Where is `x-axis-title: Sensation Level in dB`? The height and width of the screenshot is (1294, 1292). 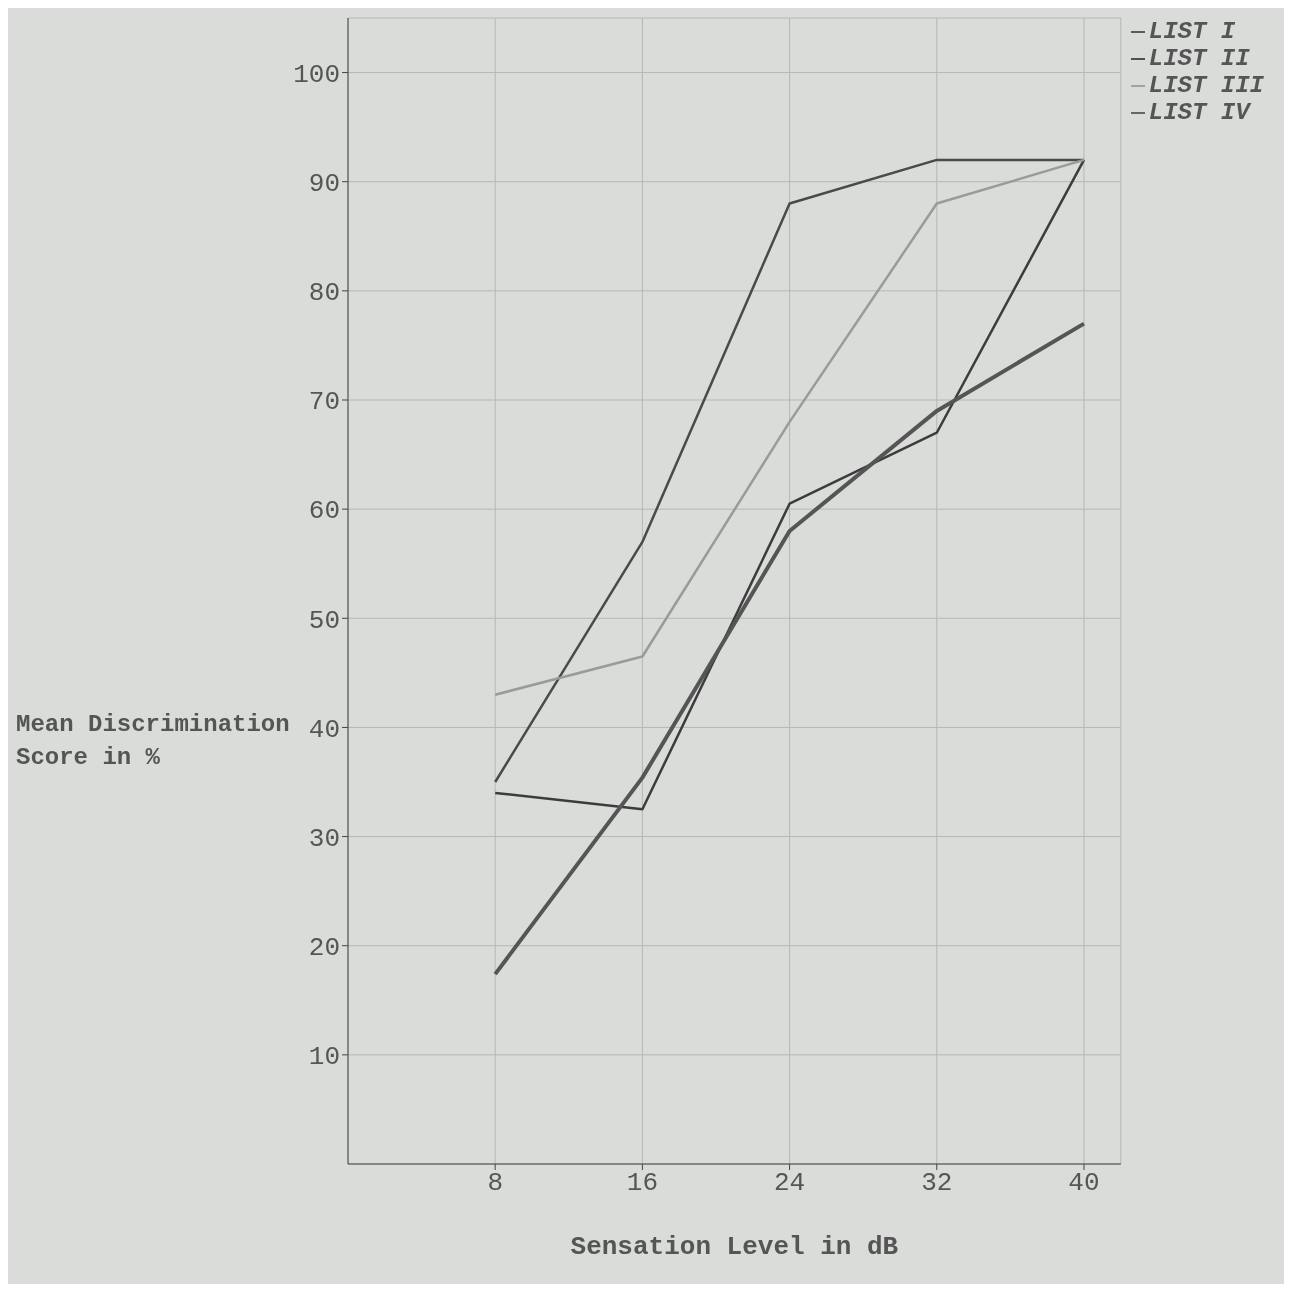
x-axis-title: Sensation Level in dB is located at coordinates (734, 1247).